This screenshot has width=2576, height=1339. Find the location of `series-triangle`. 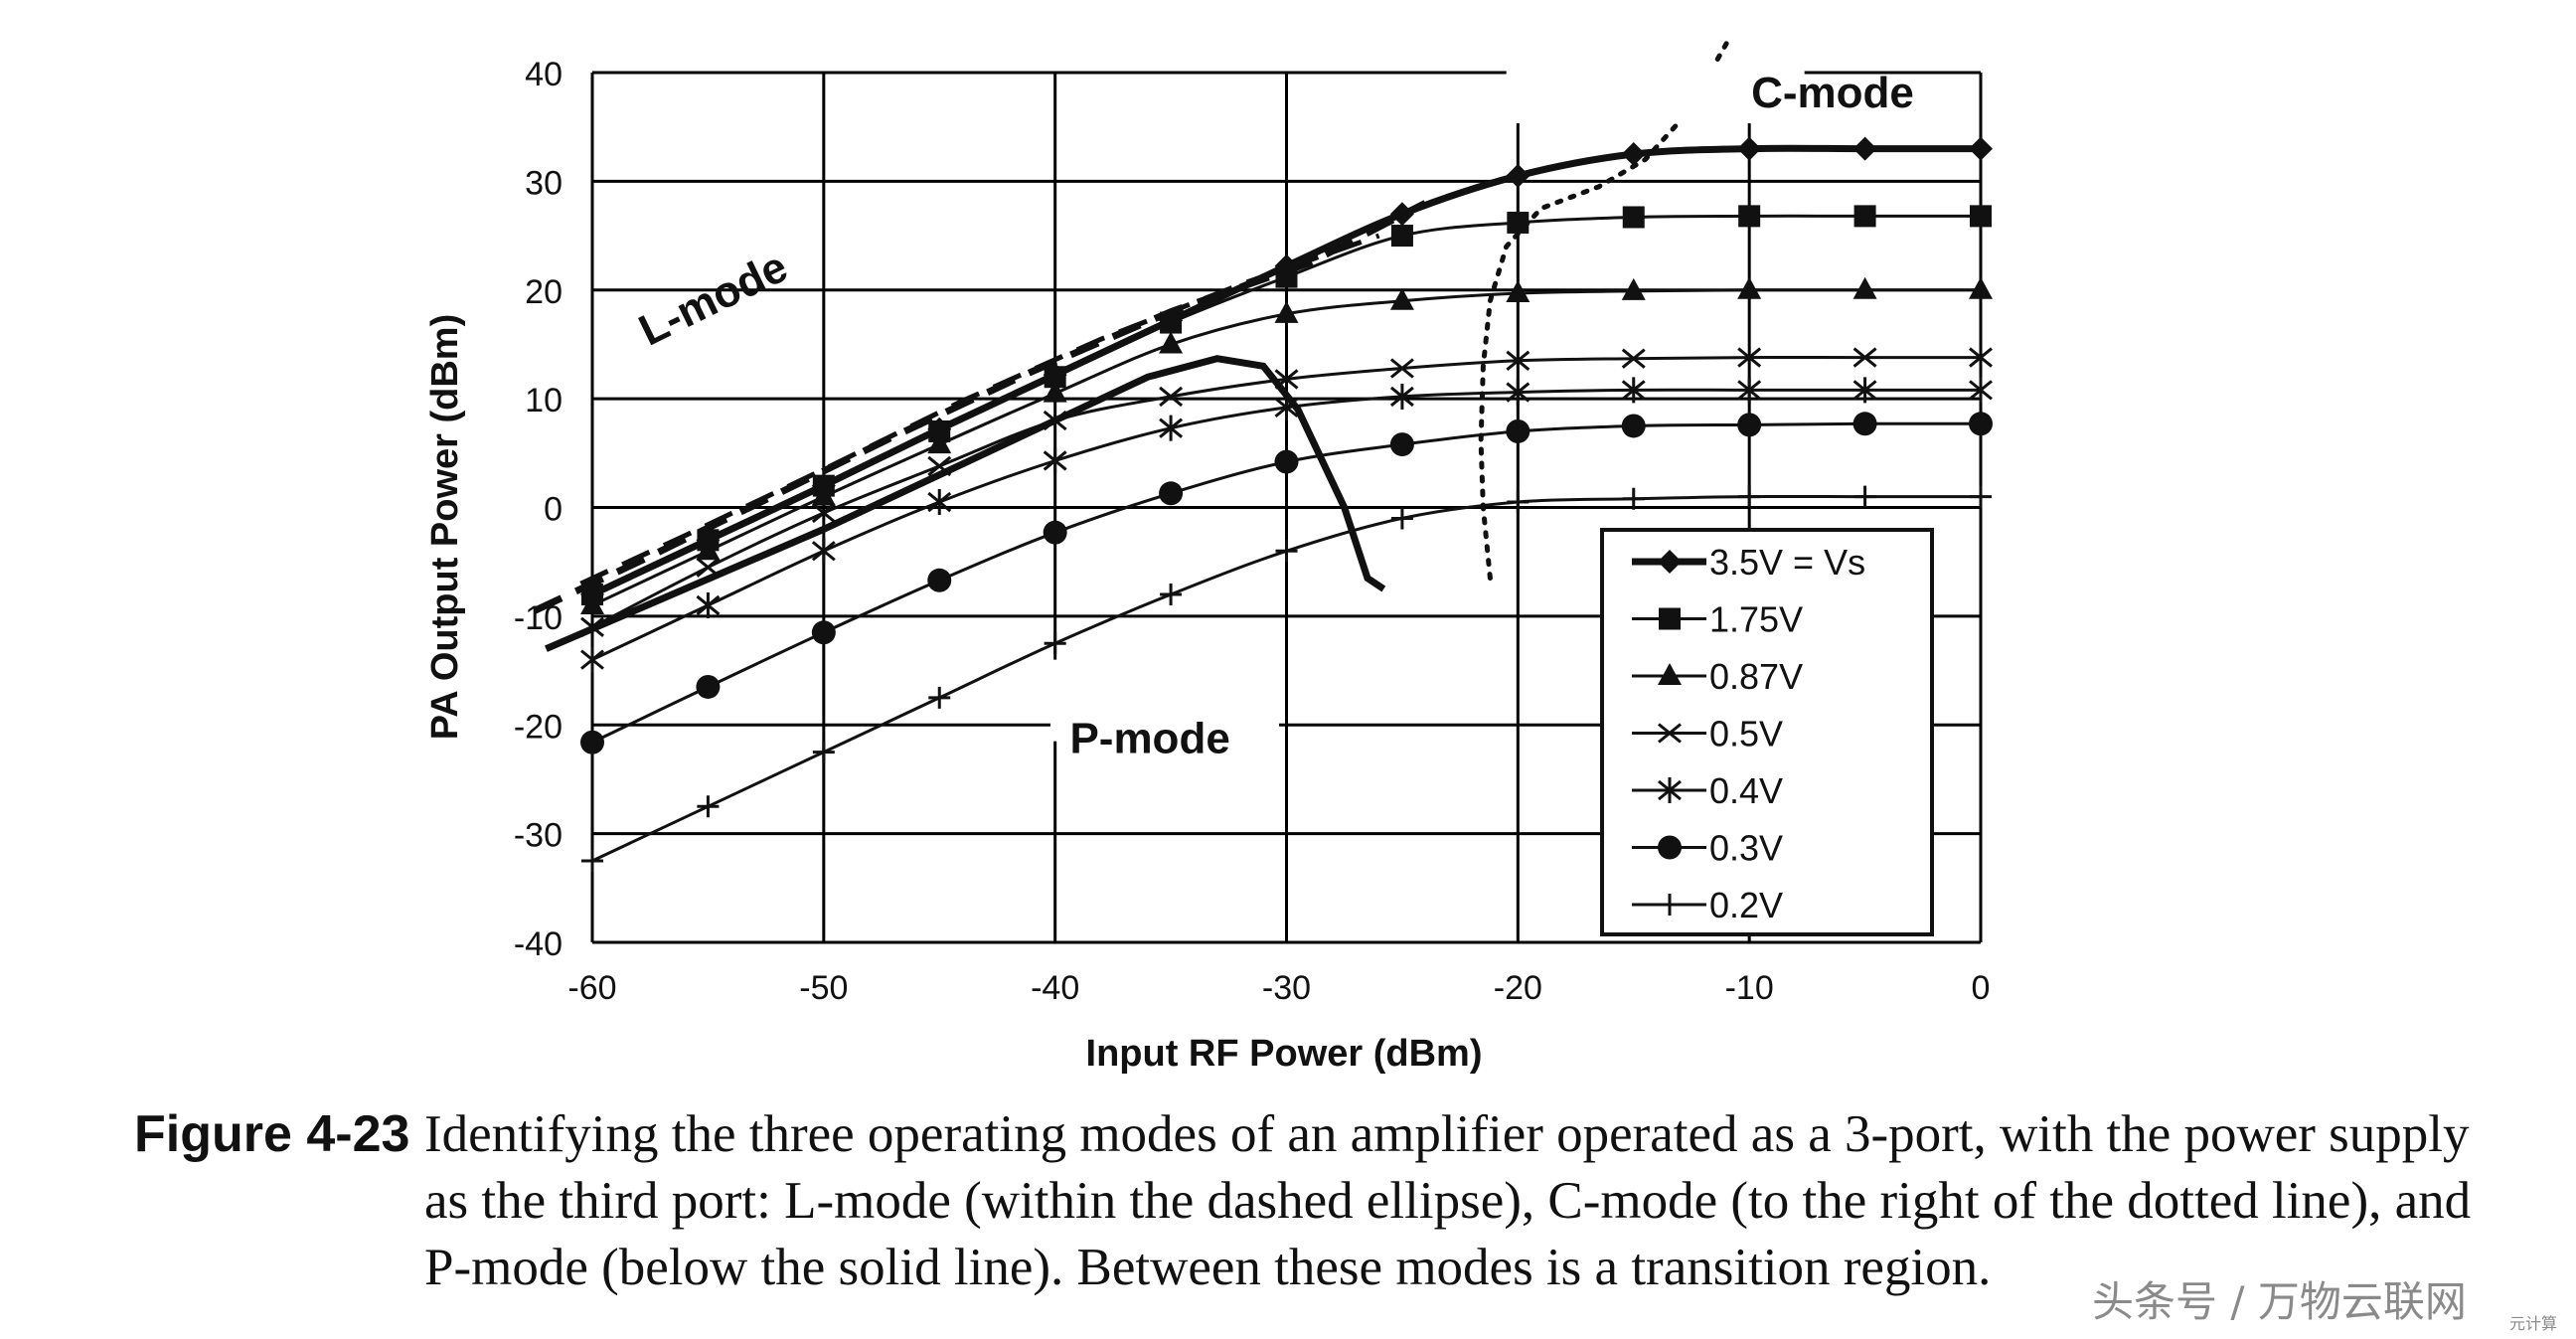

series-triangle is located at coordinates (1286, 445).